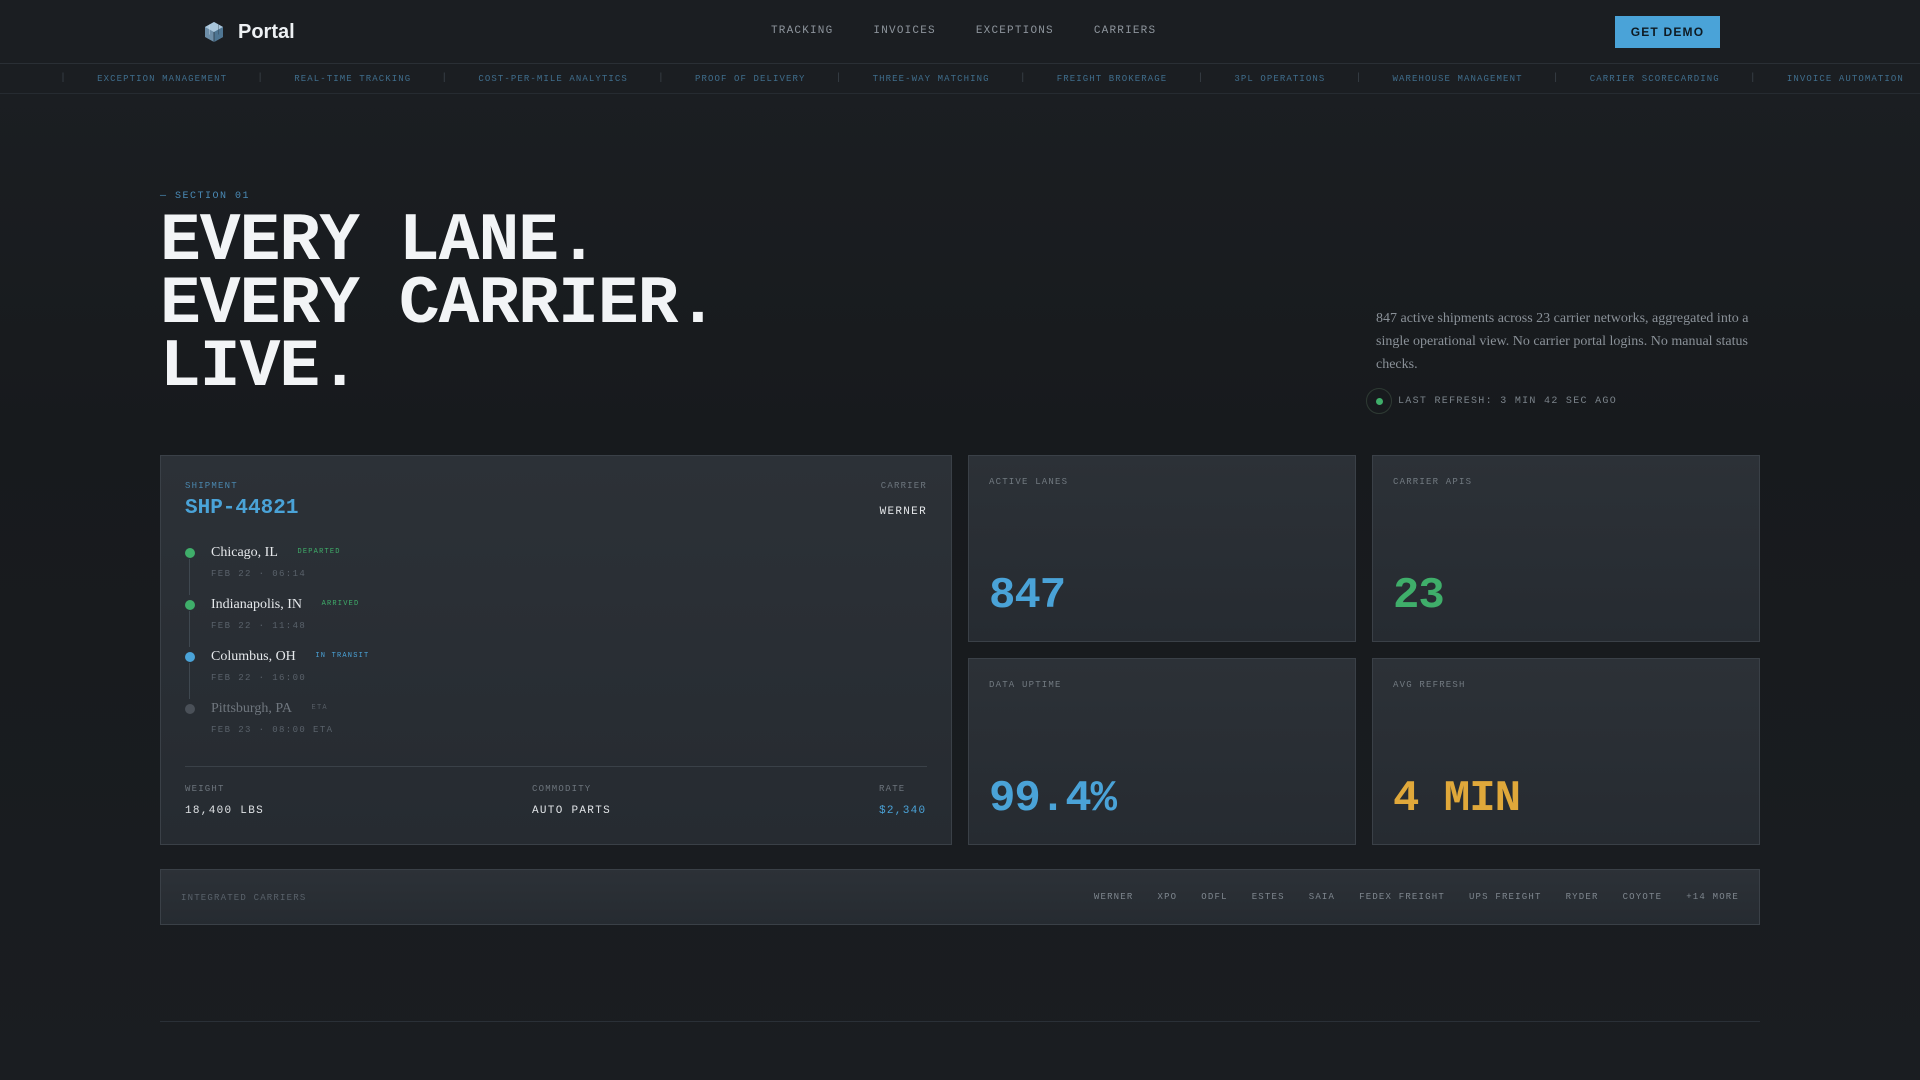  What do you see at coordinates (224, 800) in the screenshot?
I see `weight-meta: WEIGHT 18,400 LBS` at bounding box center [224, 800].